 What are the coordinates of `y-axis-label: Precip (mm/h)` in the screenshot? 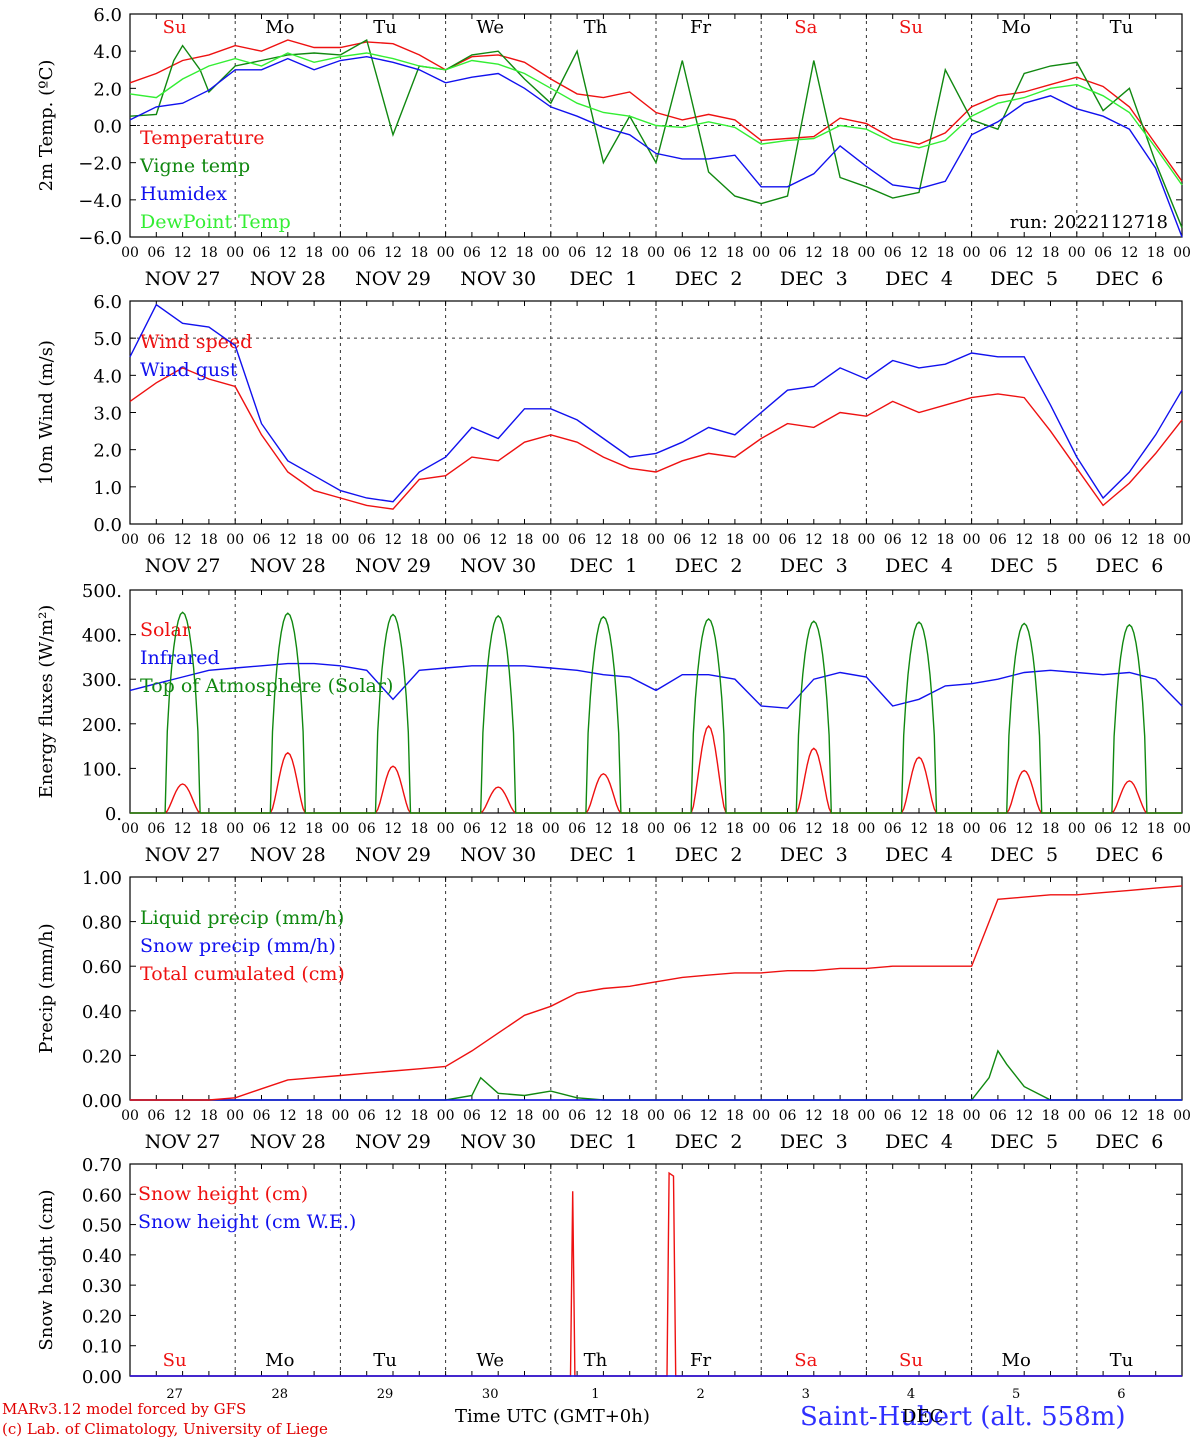 It's located at (46, 988).